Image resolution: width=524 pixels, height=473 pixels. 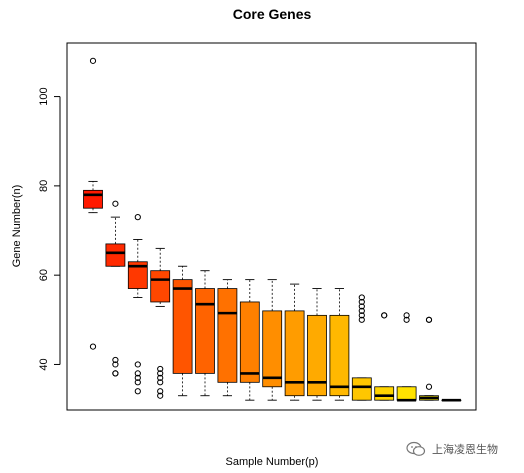 I want to click on chart-title: Core Genes, so click(x=272, y=14).